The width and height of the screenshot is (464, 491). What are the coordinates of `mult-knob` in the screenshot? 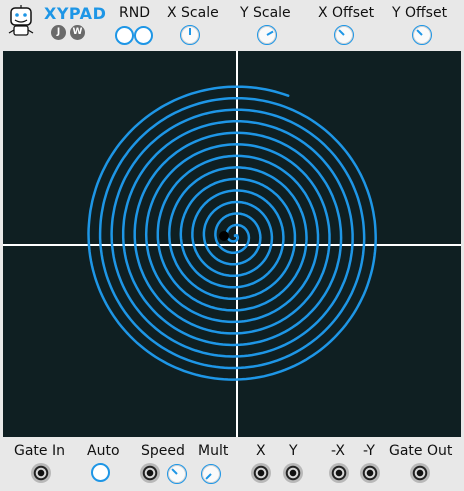 It's located at (211, 474).